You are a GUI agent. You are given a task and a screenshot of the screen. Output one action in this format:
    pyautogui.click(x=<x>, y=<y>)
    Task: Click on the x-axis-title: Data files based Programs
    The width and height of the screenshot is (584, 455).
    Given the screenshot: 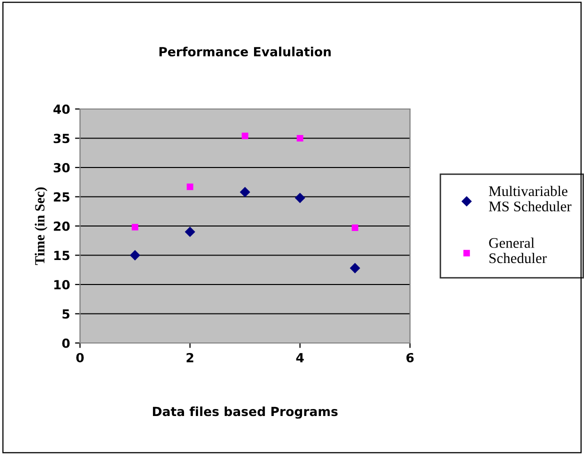 What is the action you would take?
    pyautogui.click(x=245, y=412)
    